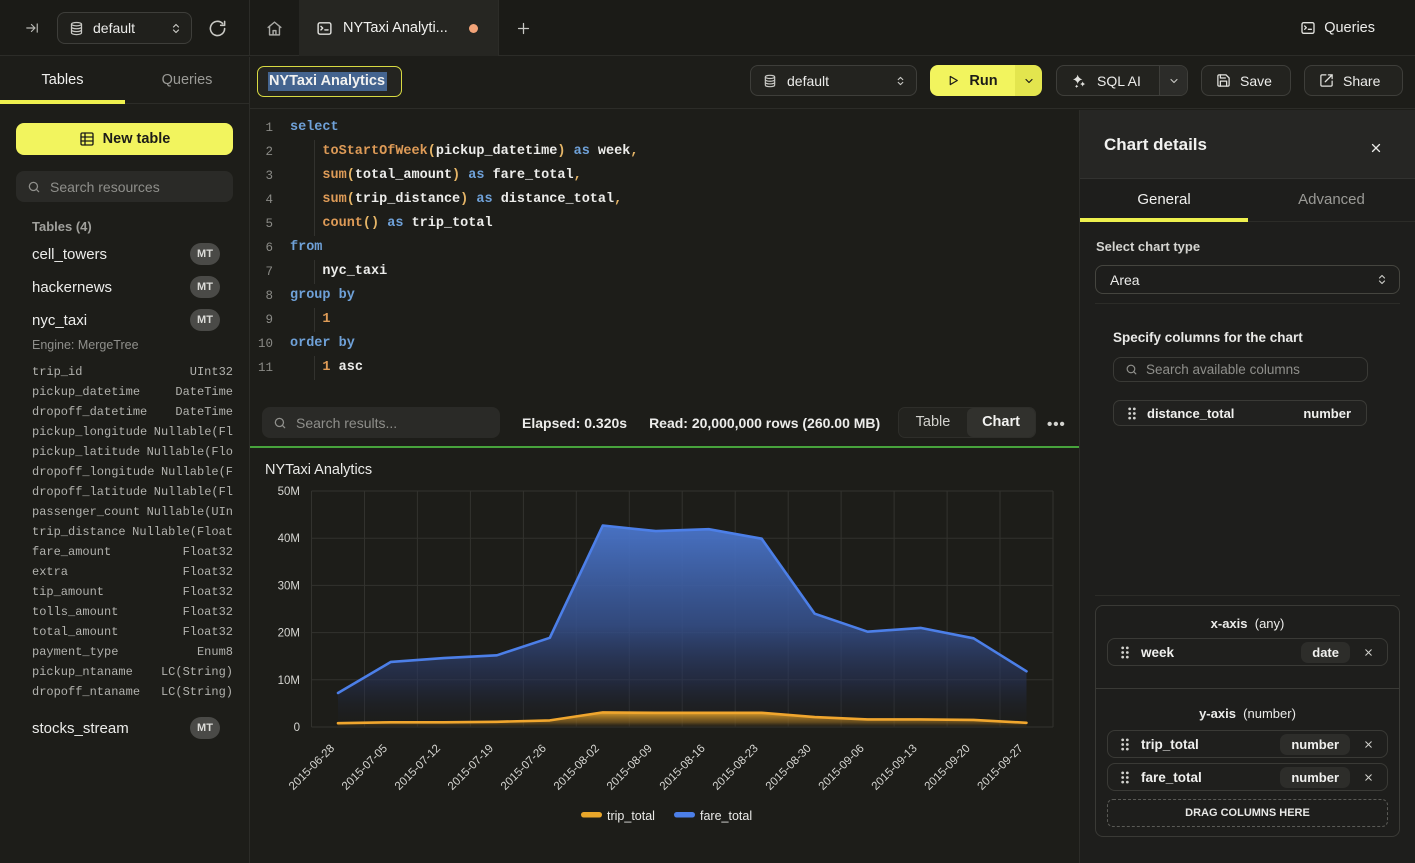 Image resolution: width=1415 pixels, height=863 pixels. I want to click on svg-text: 2015-08-09, so click(630, 768).